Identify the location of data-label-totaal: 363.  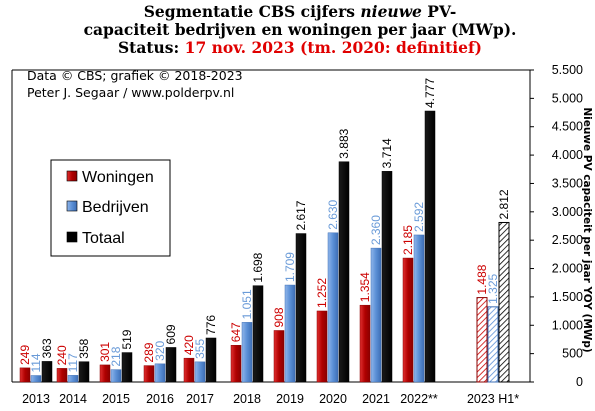
(47, 348).